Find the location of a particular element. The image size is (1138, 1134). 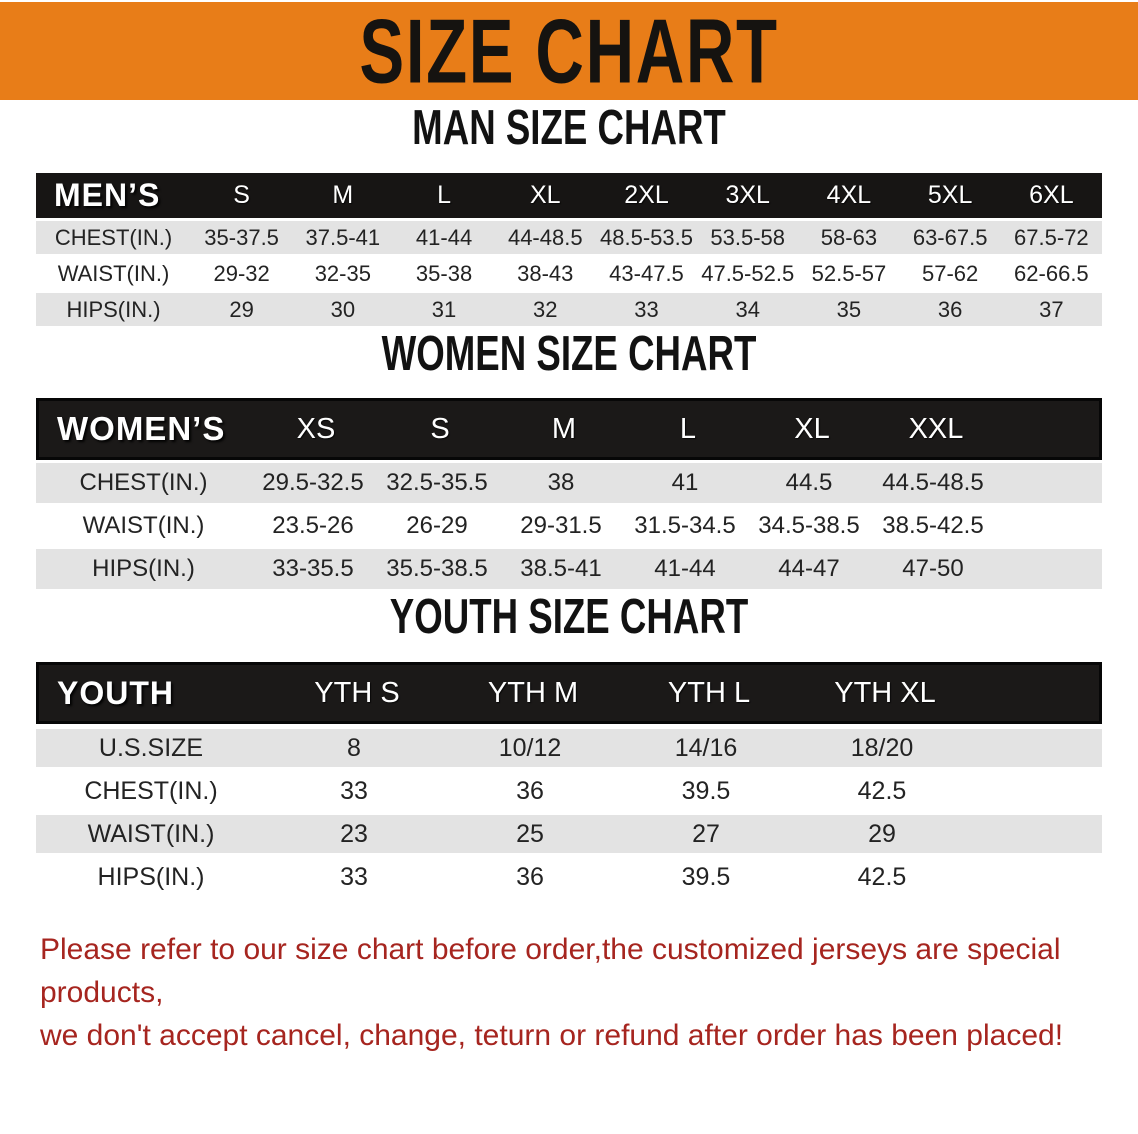

youth-size-table-row-3-label: HIPS(IN.) is located at coordinates (151, 876).